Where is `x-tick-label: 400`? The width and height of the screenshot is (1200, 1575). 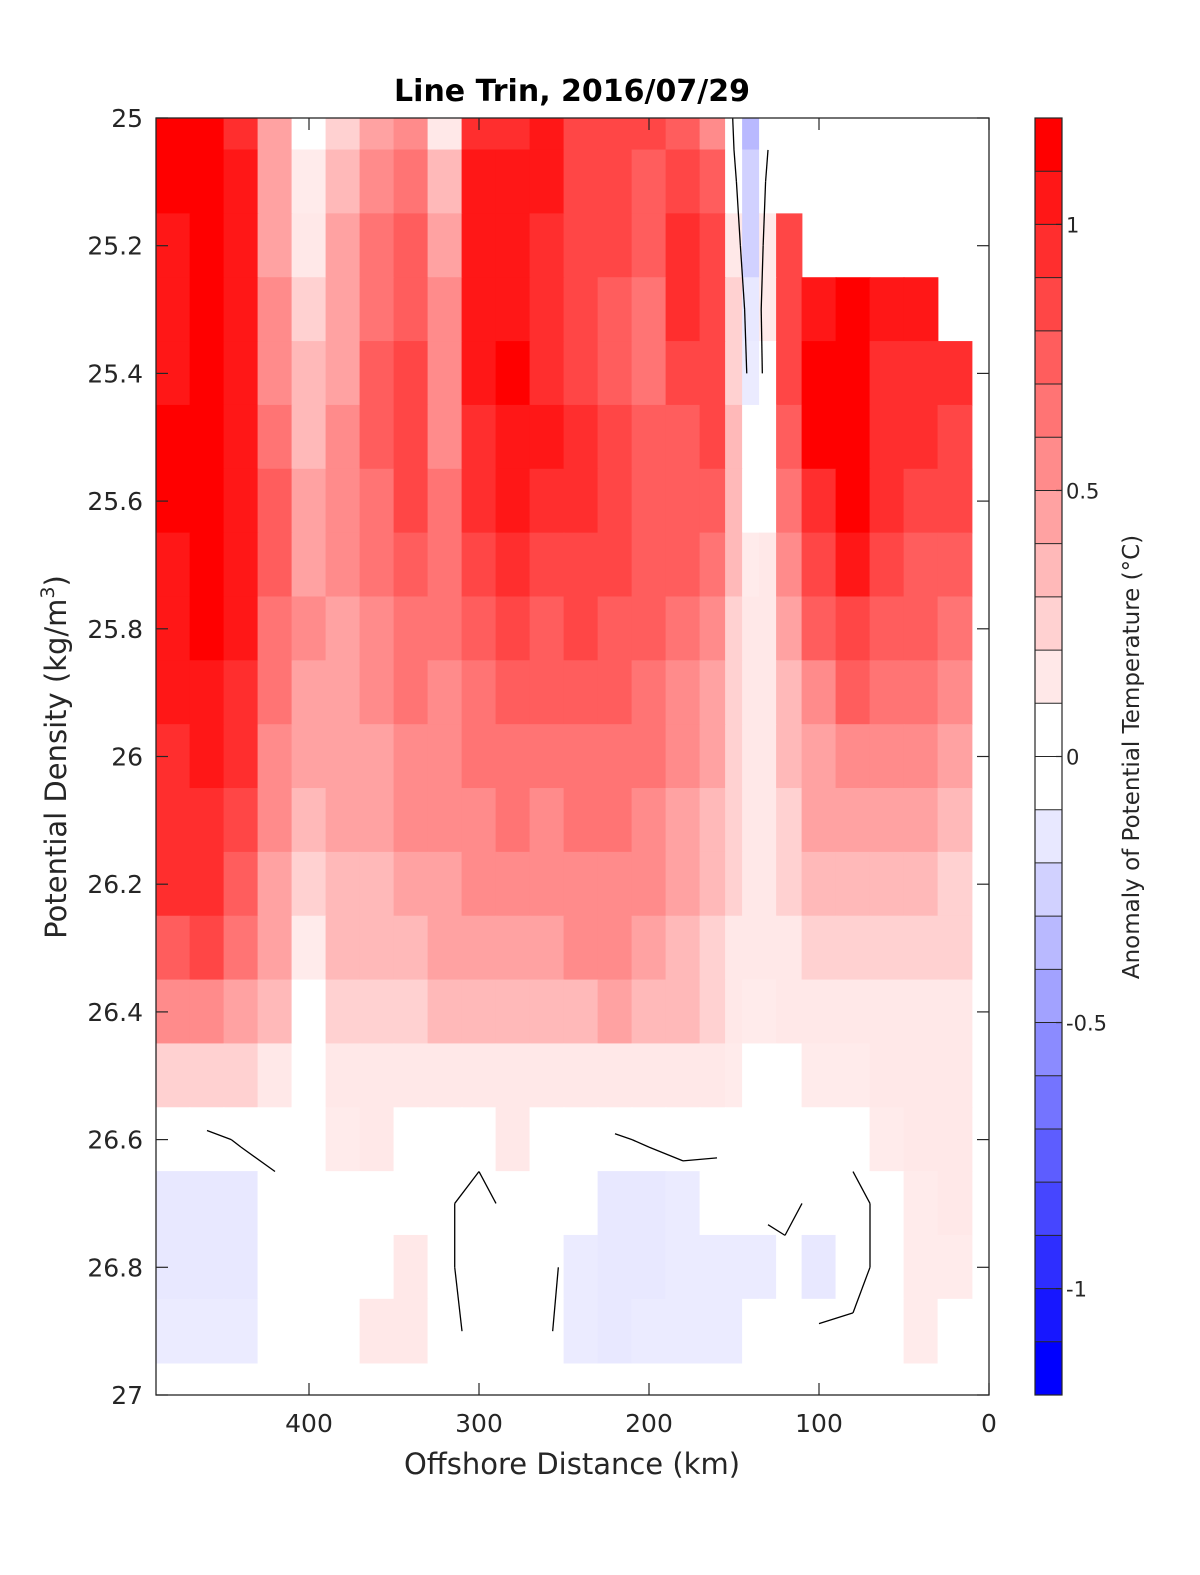 x-tick-label: 400 is located at coordinates (309, 1423).